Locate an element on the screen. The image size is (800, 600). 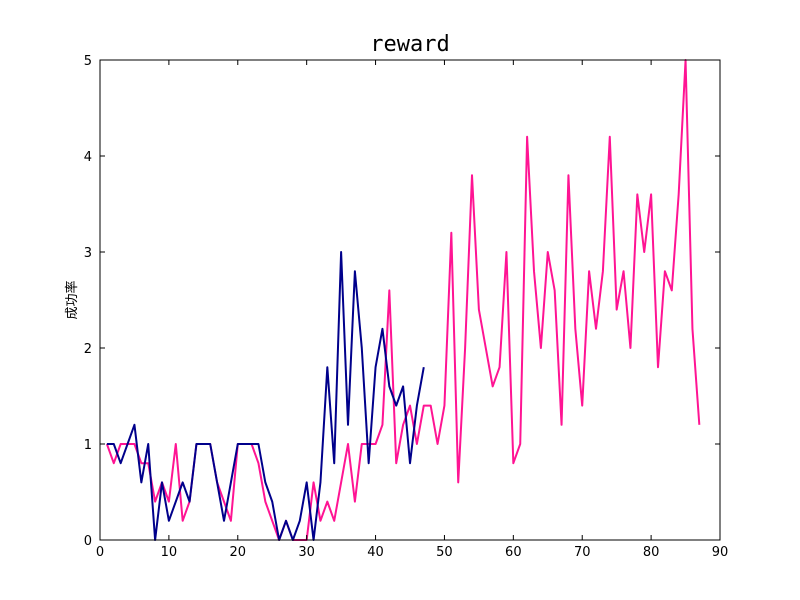
x-tick-label: 0 is located at coordinates (100, 552).